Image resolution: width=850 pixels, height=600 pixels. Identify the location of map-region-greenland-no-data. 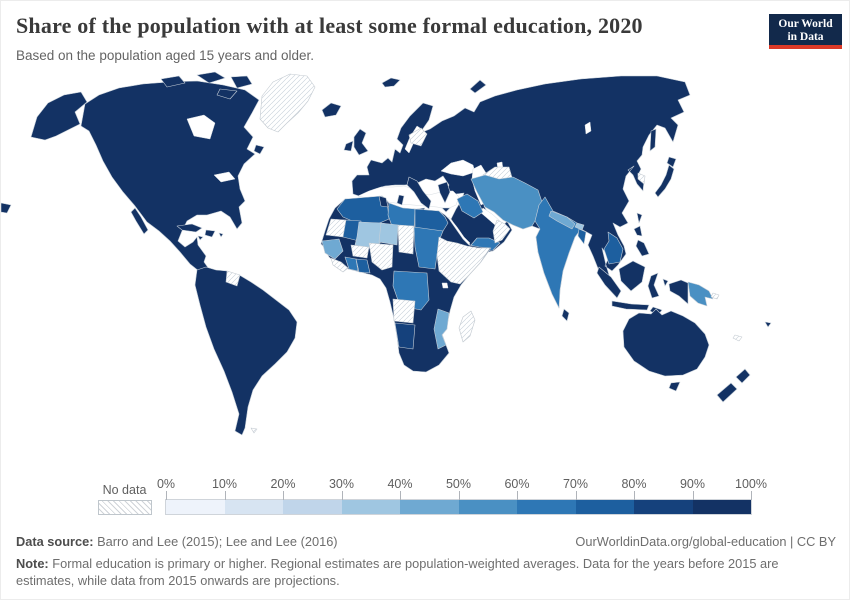
(287, 103).